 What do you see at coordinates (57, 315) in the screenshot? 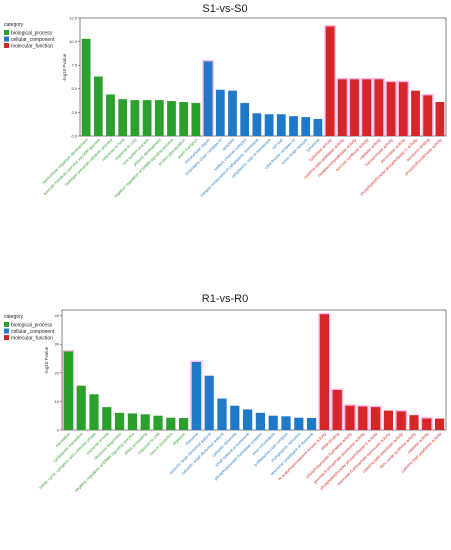
I see `y-tick-label: 40` at bounding box center [57, 315].